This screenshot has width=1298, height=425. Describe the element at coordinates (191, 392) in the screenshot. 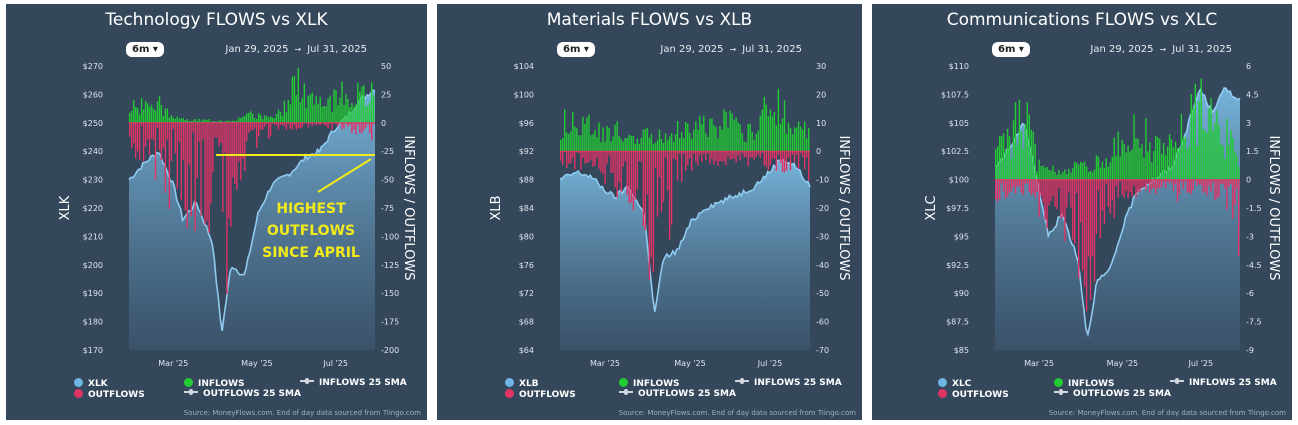

I see `line-marker-icon` at that location.